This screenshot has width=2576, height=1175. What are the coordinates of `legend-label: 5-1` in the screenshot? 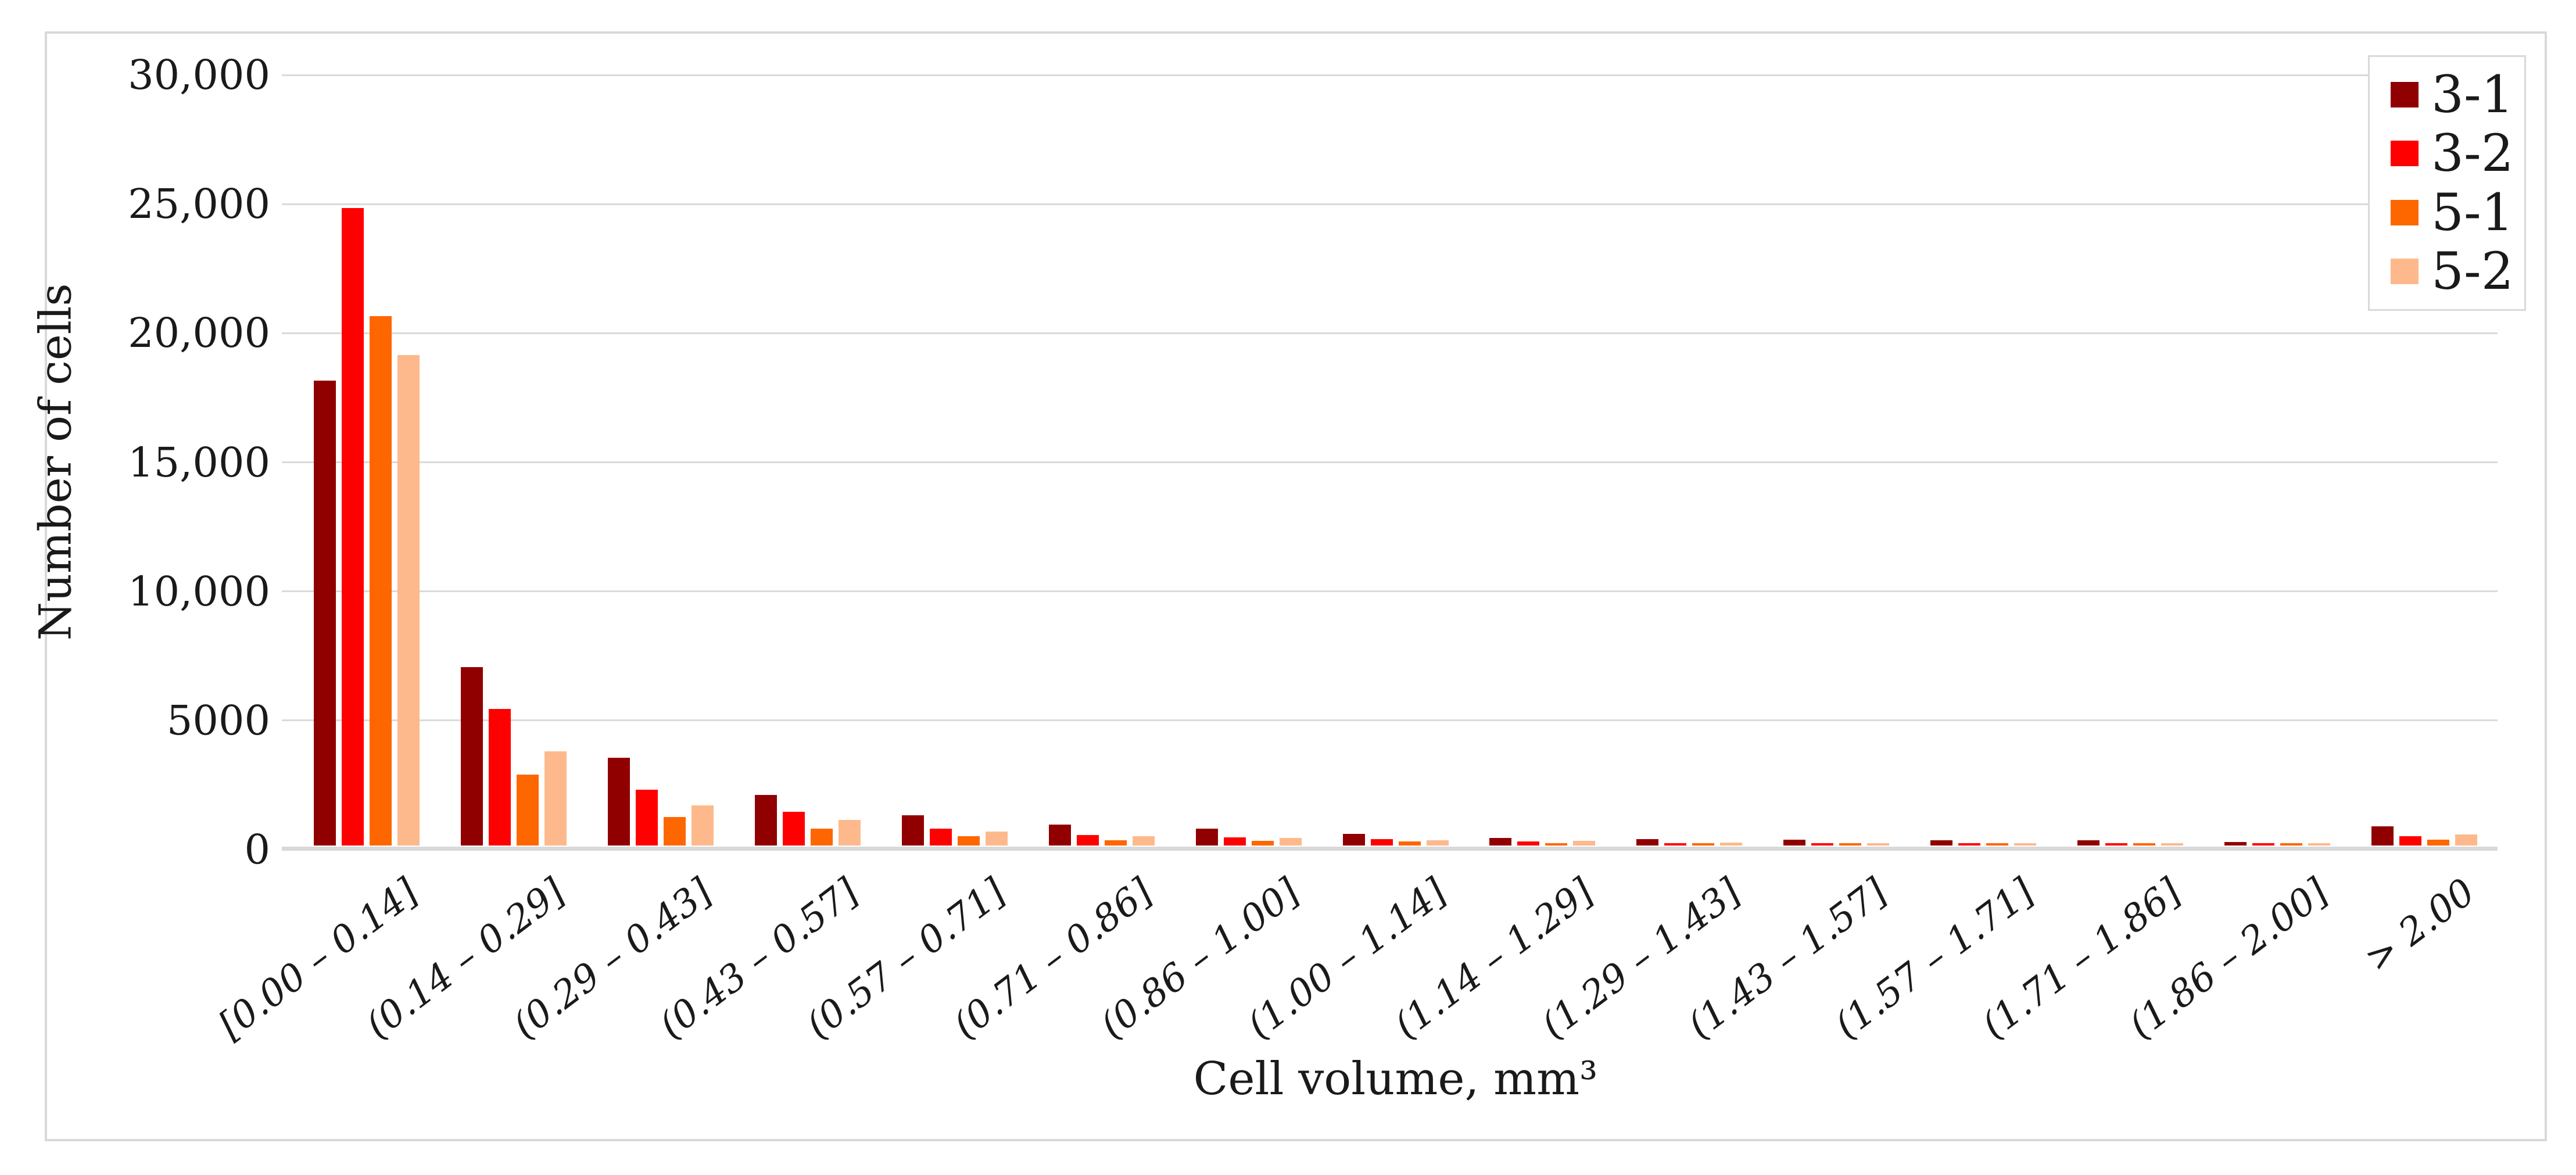 It's located at (2472, 212).